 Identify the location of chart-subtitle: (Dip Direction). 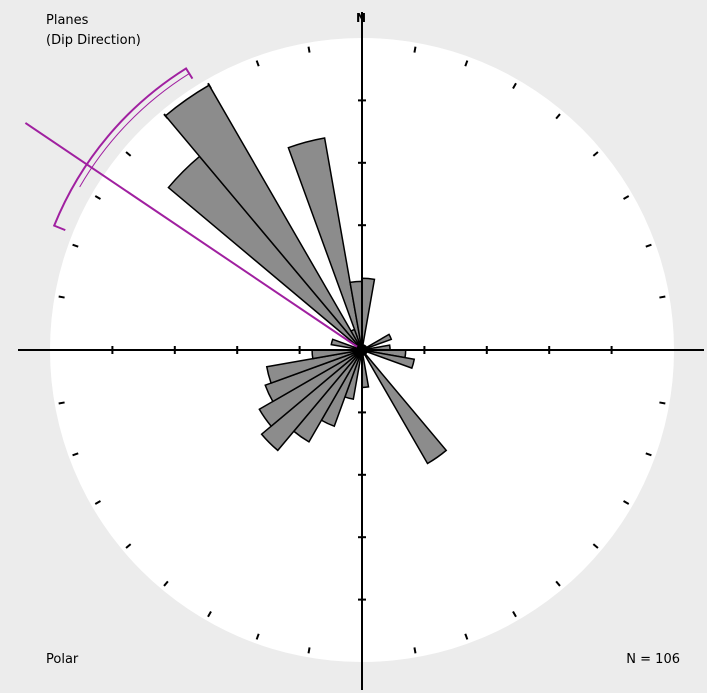
(93, 40).